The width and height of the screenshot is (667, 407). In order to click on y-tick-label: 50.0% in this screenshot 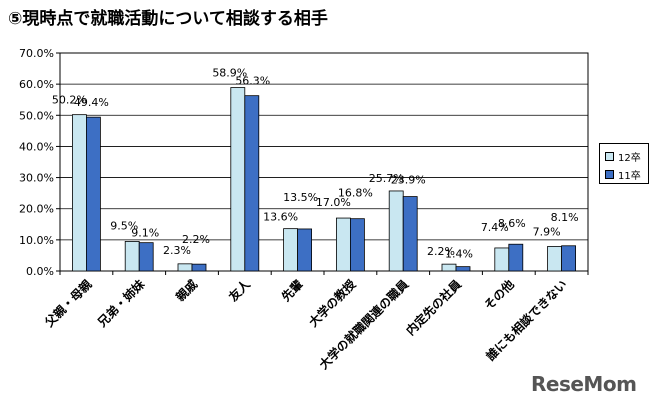, I will do `click(36, 115)`.